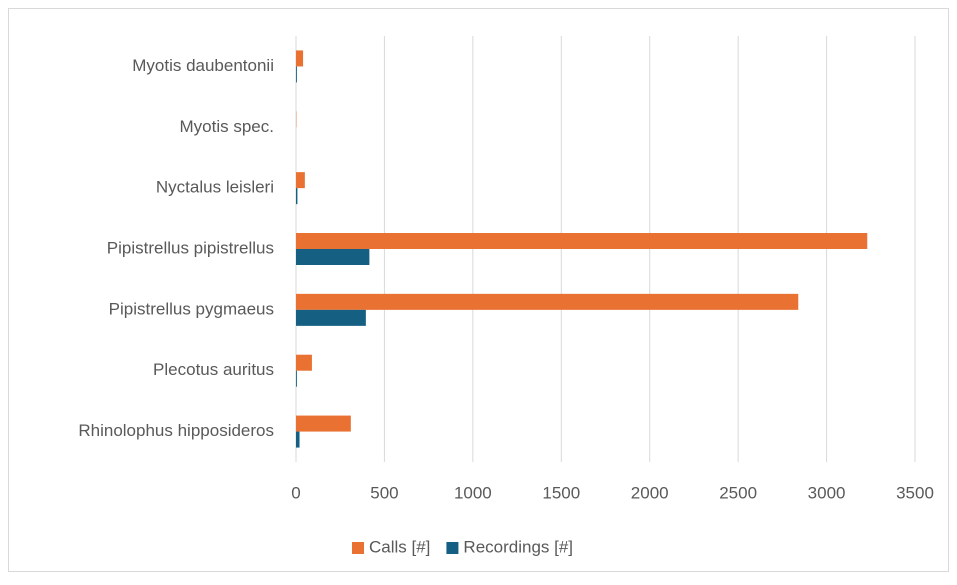 The image size is (957, 585). What do you see at coordinates (561, 492) in the screenshot?
I see `x-tick-label: 1500` at bounding box center [561, 492].